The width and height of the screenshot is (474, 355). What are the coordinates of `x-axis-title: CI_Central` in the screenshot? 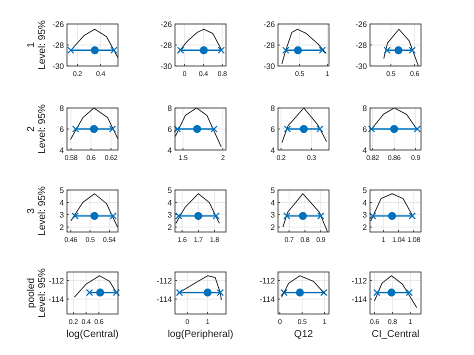 It's located at (396, 334).